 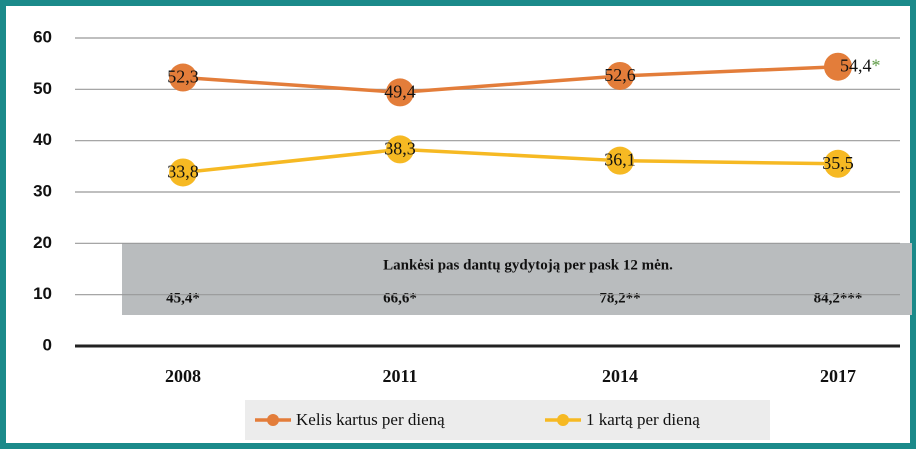 I want to click on annotation-box, so click(x=517, y=279).